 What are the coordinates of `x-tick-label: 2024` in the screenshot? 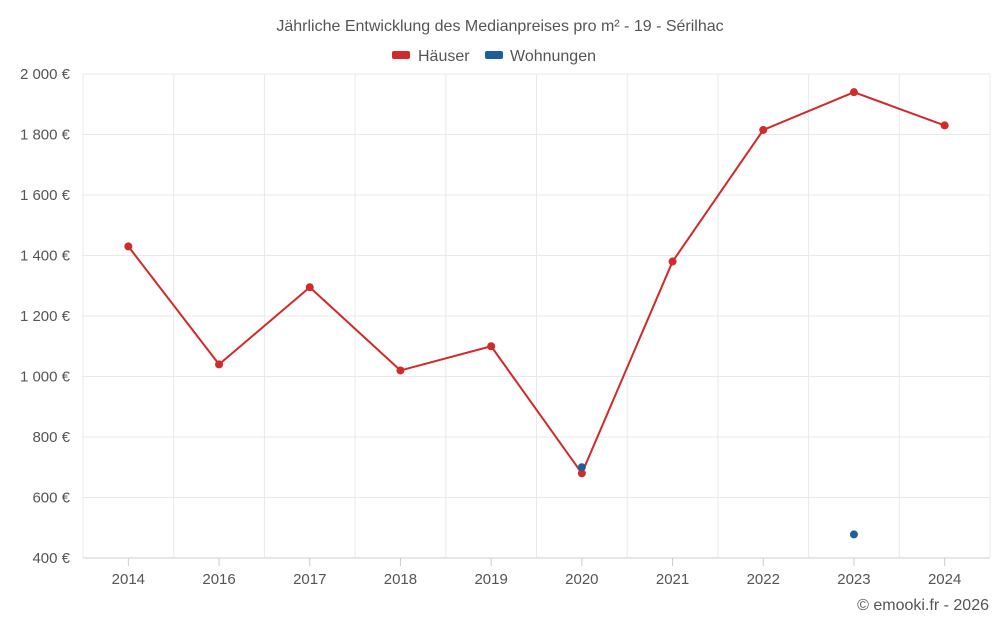 It's located at (944, 579).